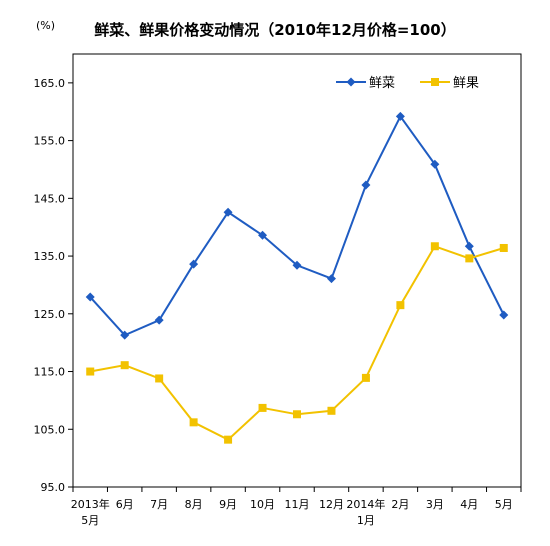 The width and height of the screenshot is (550, 546). Describe the element at coordinates (262, 504) in the screenshot. I see `x-tick-label: 10月` at that location.